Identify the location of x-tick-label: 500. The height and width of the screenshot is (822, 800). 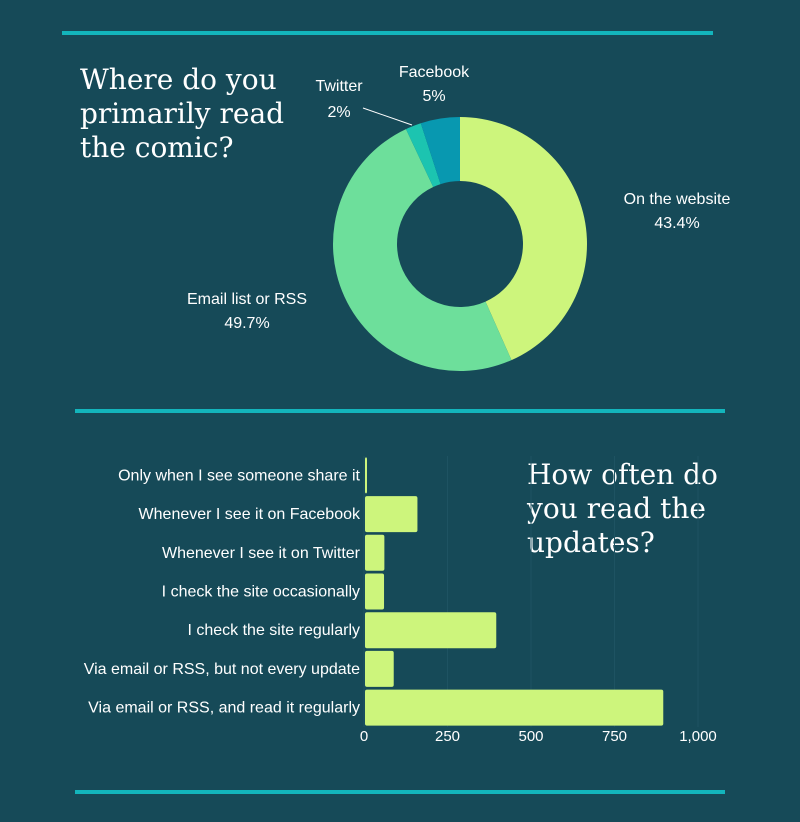
(530, 736).